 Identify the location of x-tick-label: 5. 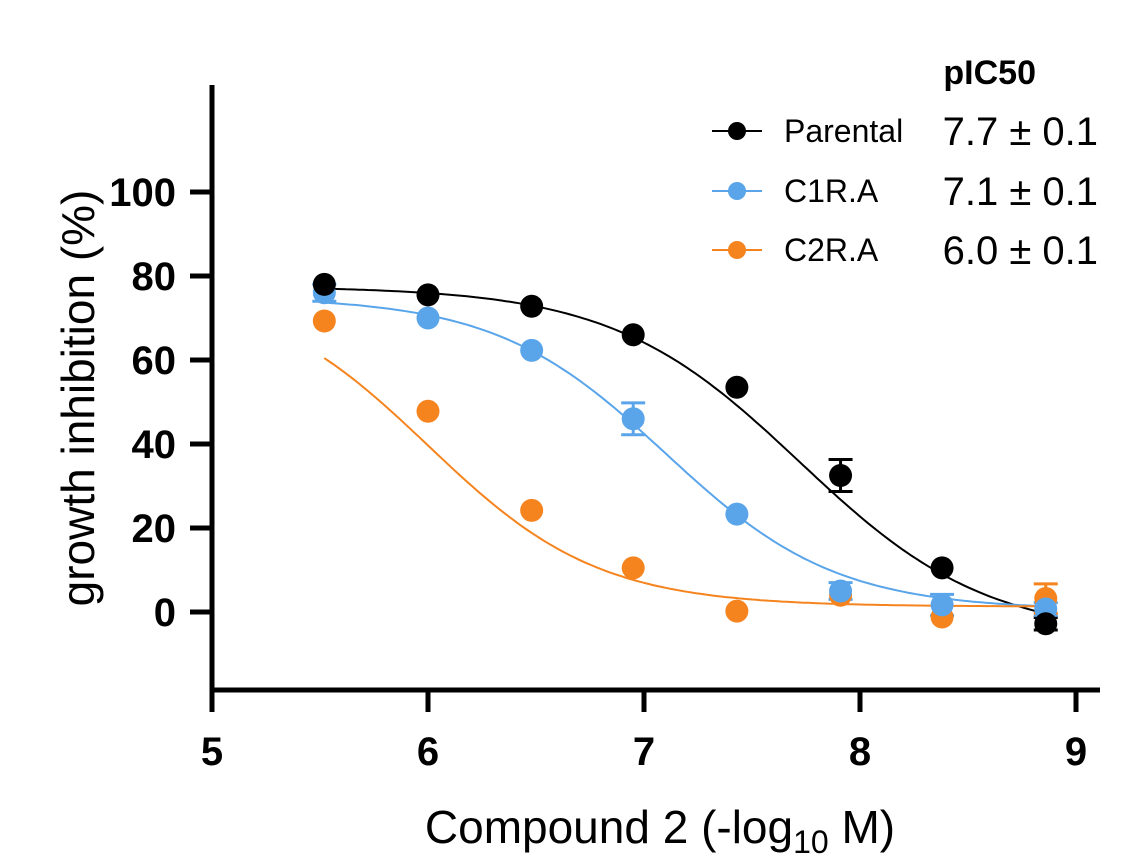
(212, 752).